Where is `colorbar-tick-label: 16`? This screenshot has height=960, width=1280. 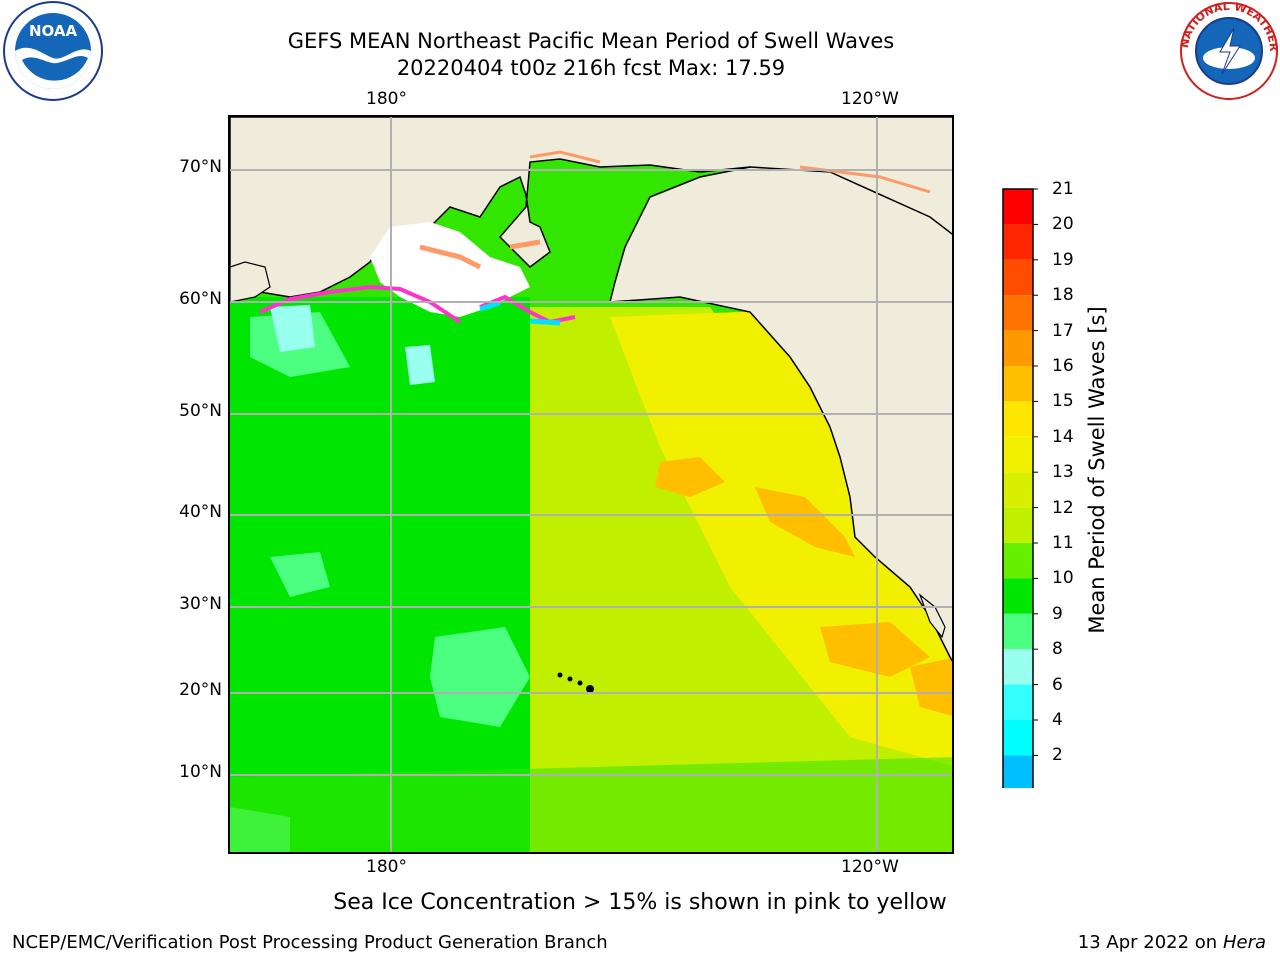 colorbar-tick-label: 16 is located at coordinates (1063, 366).